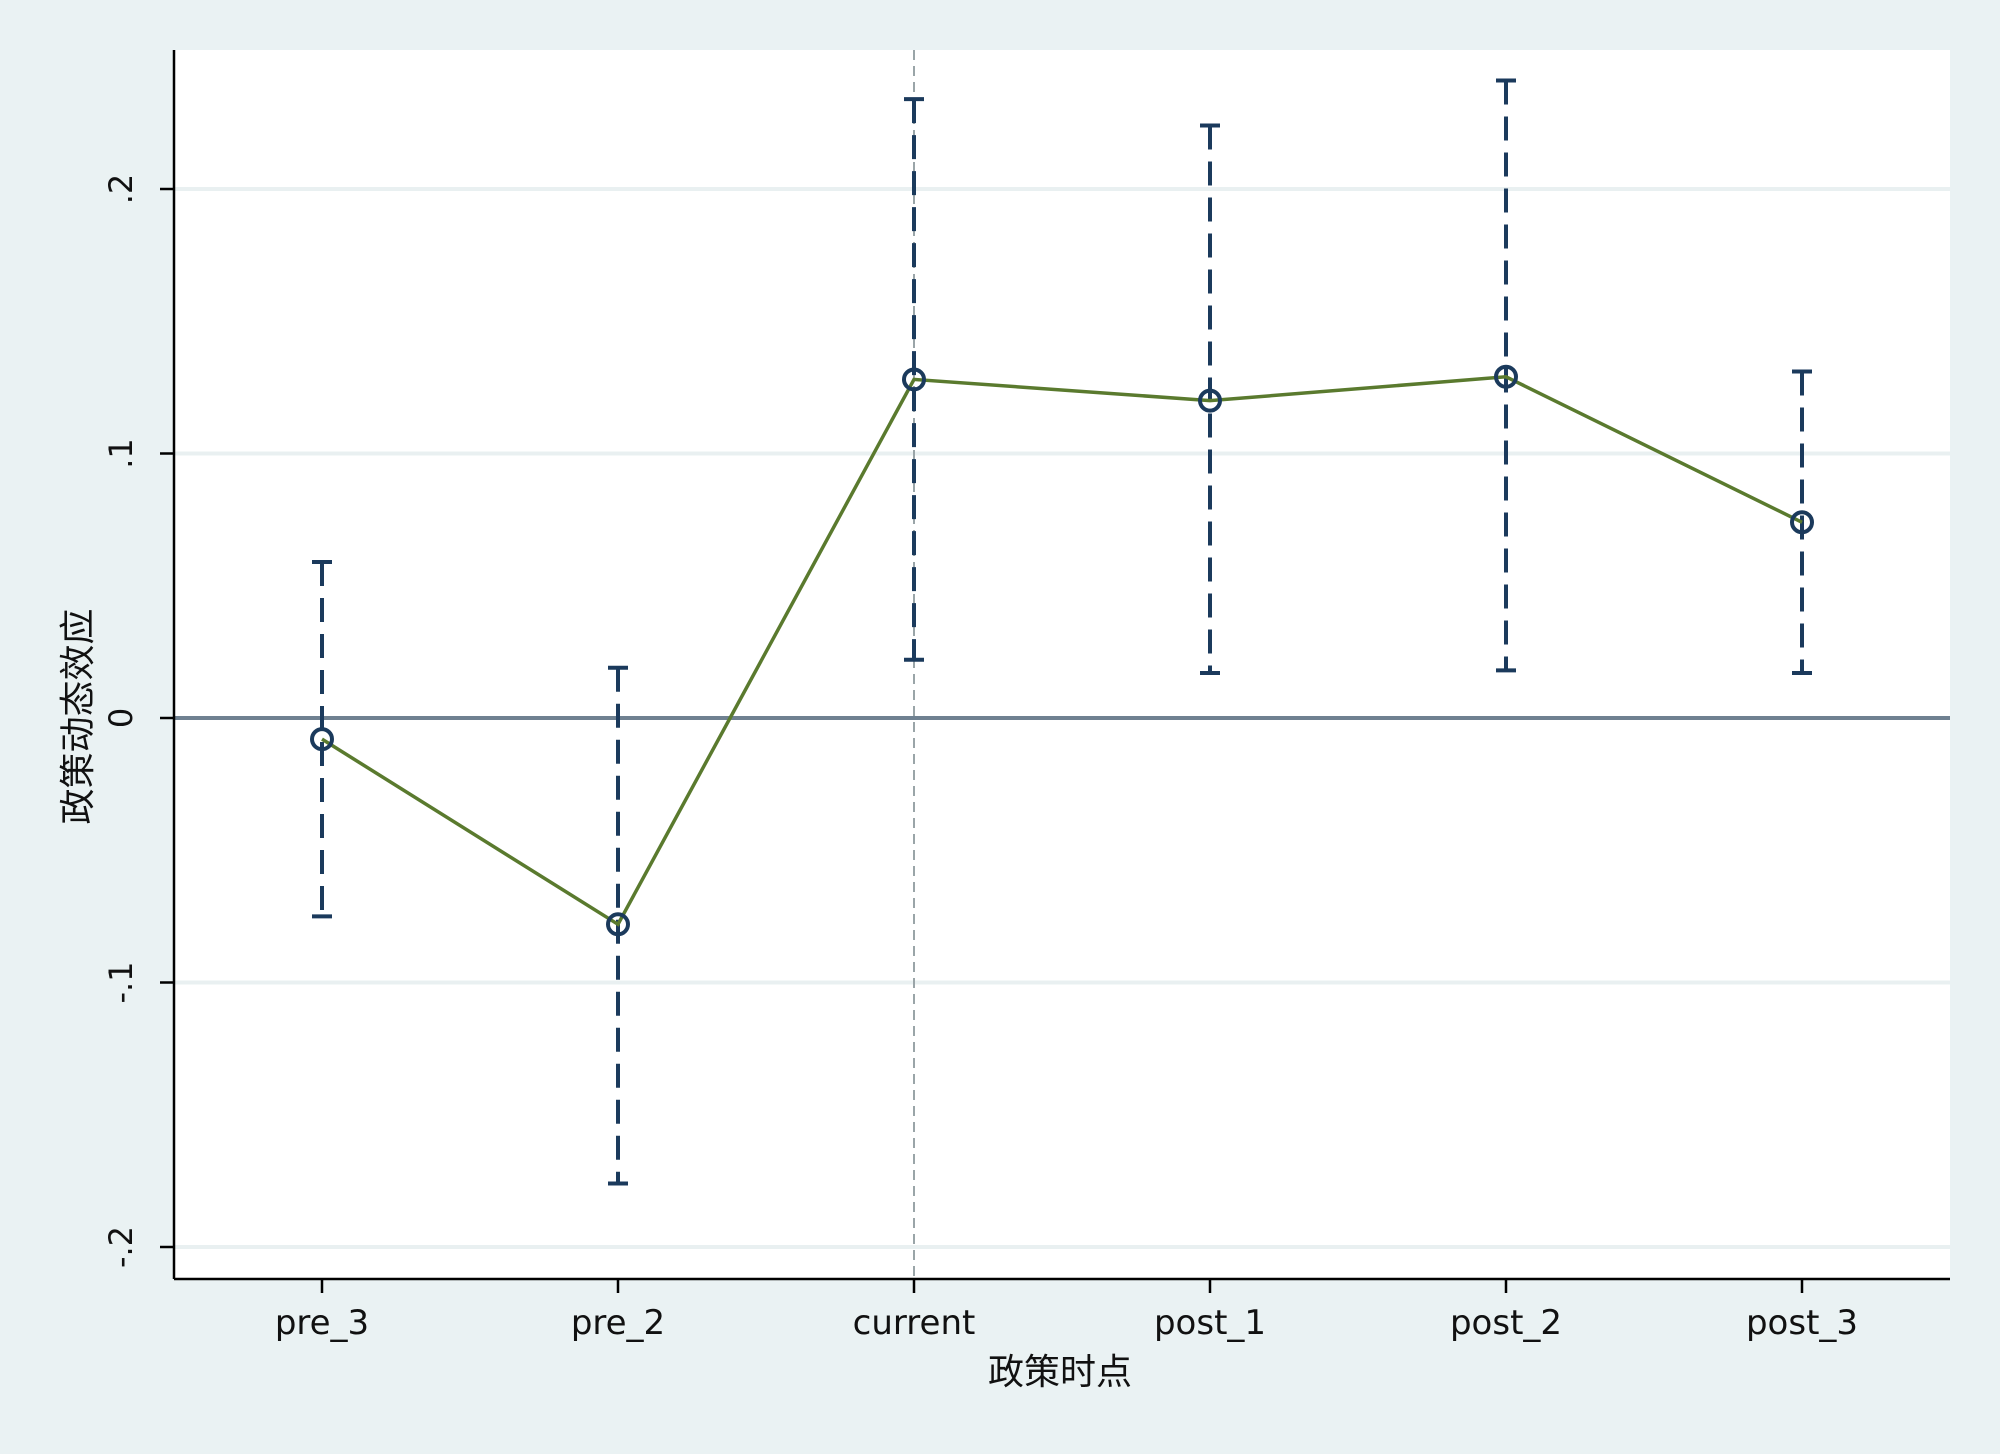 This screenshot has width=2000, height=1454. What do you see at coordinates (1060, 1372) in the screenshot?
I see `x-axis-title: 政策时点` at bounding box center [1060, 1372].